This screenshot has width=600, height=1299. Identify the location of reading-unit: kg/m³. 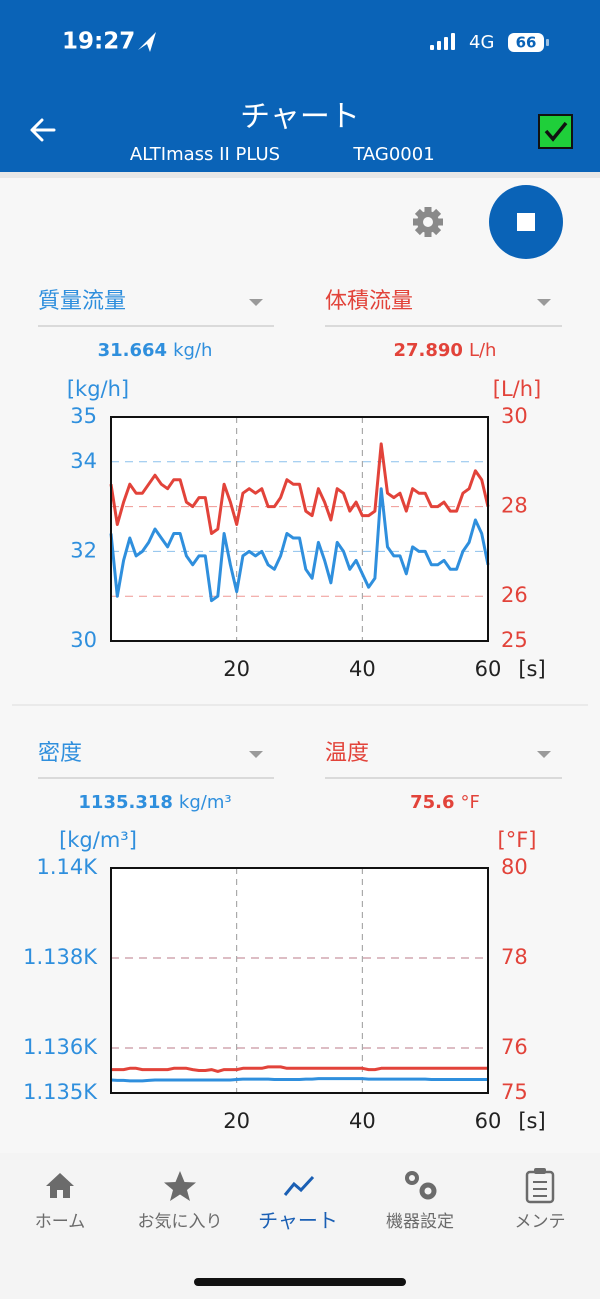
(205, 802).